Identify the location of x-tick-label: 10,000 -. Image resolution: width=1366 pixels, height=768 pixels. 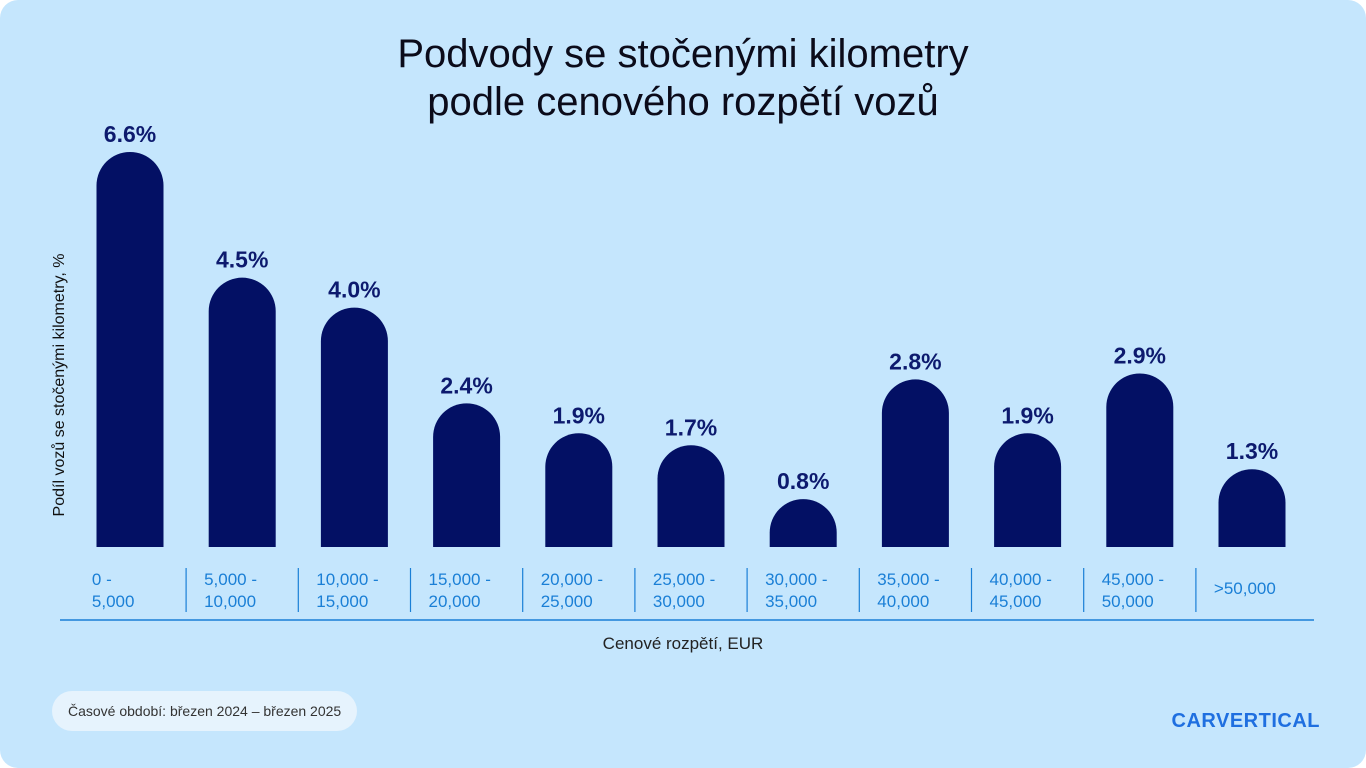
(347, 579).